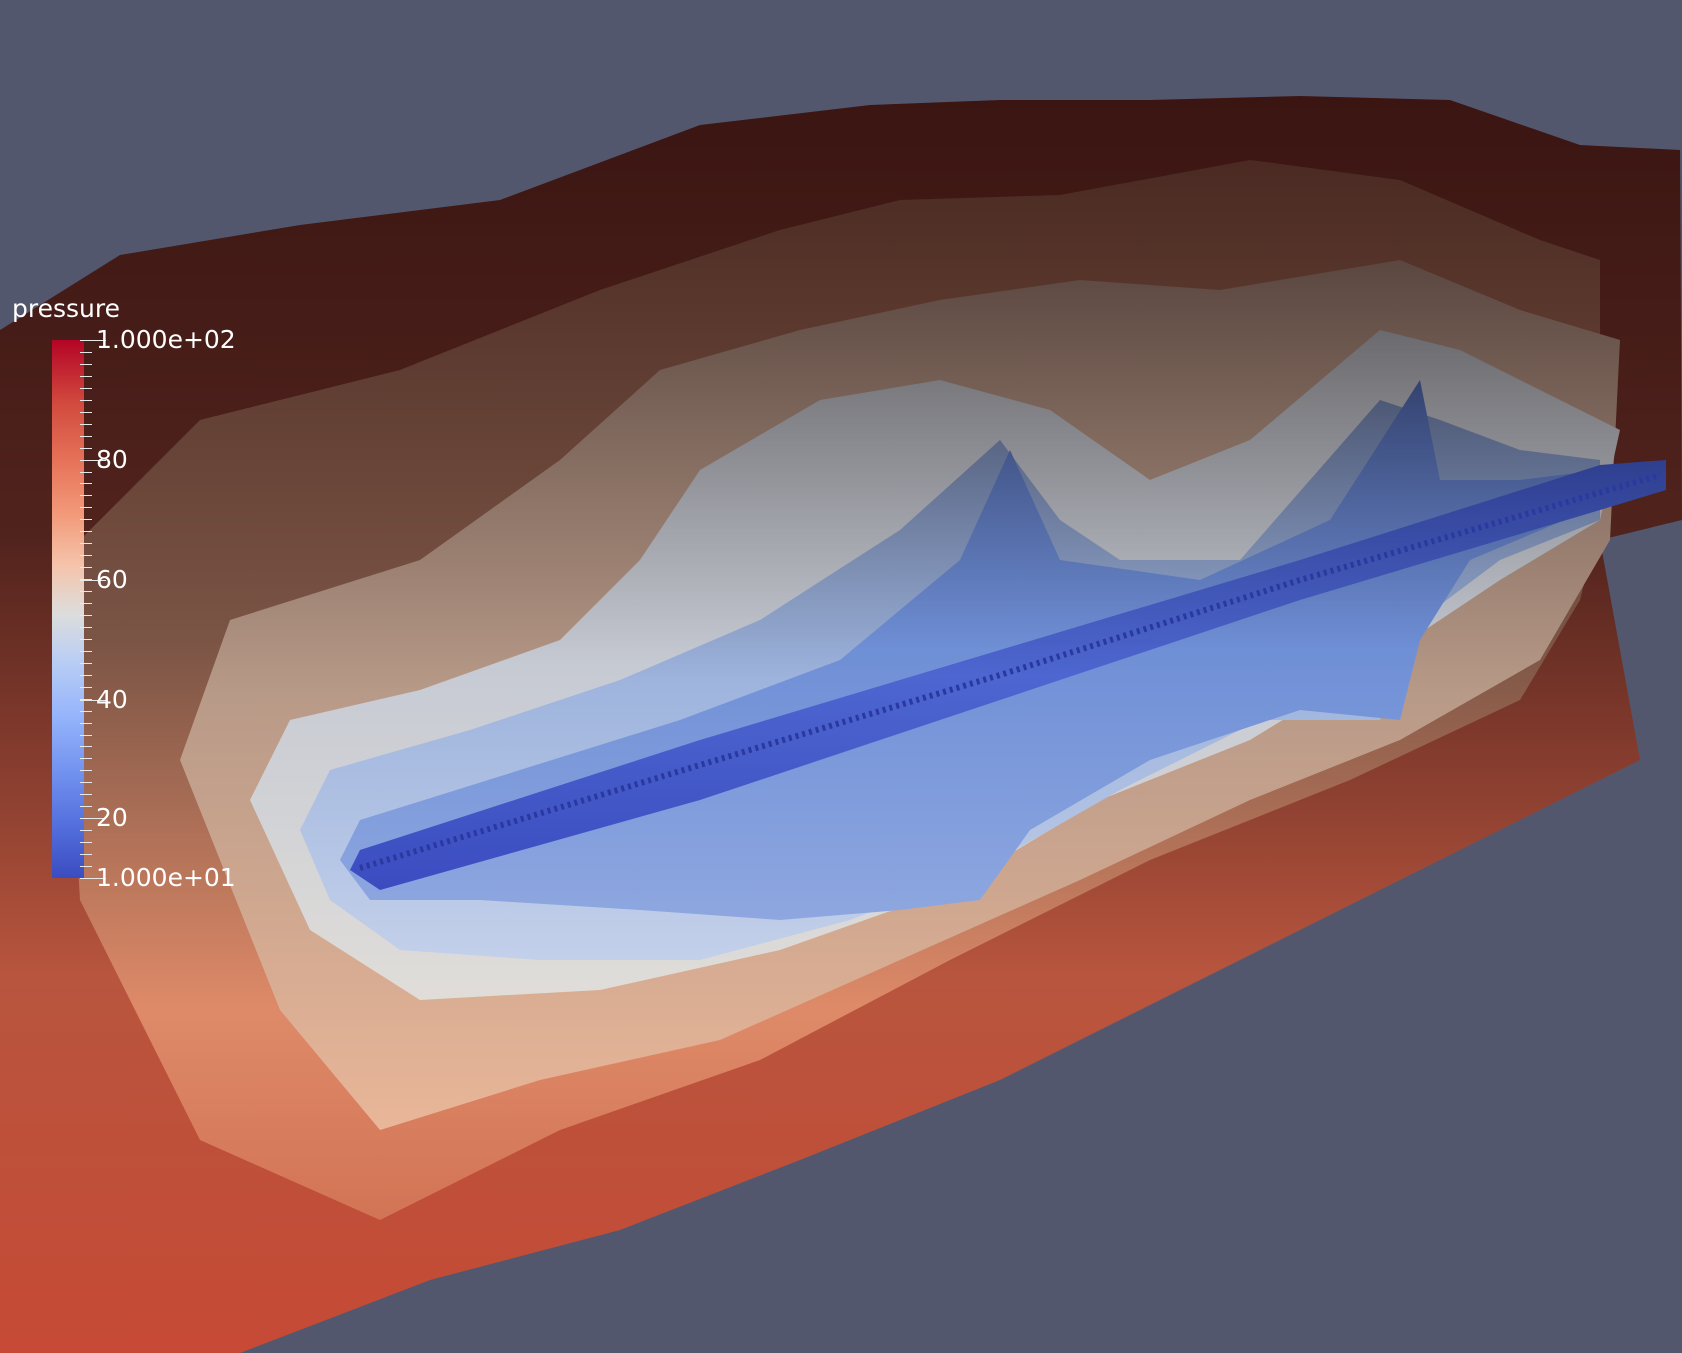  I want to click on legend-tick-label: 60, so click(112, 579).